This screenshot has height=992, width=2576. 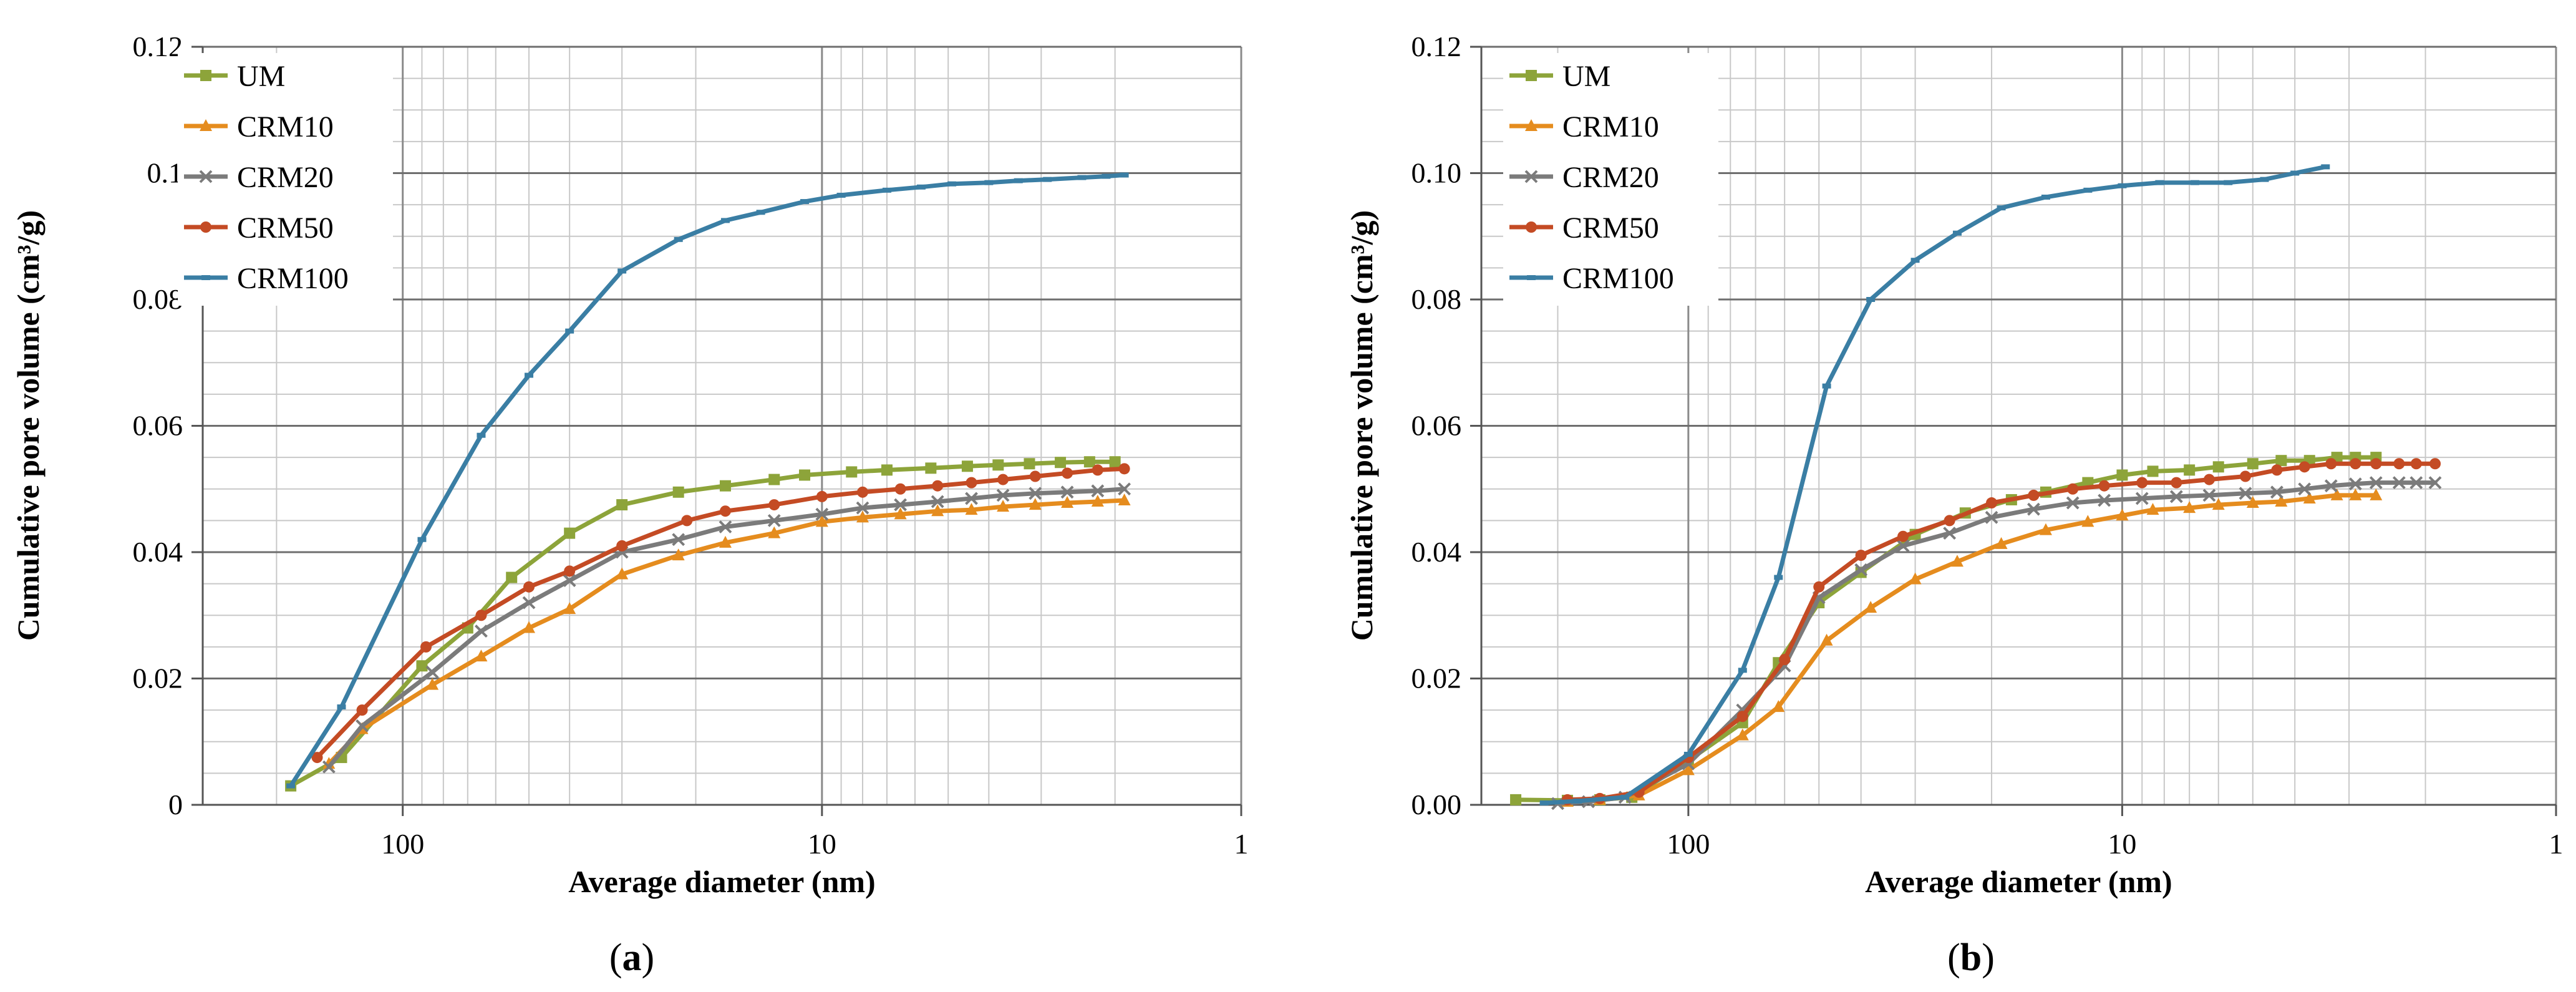 I want to click on legend-label-crm20: CRM20, so click(x=285, y=177).